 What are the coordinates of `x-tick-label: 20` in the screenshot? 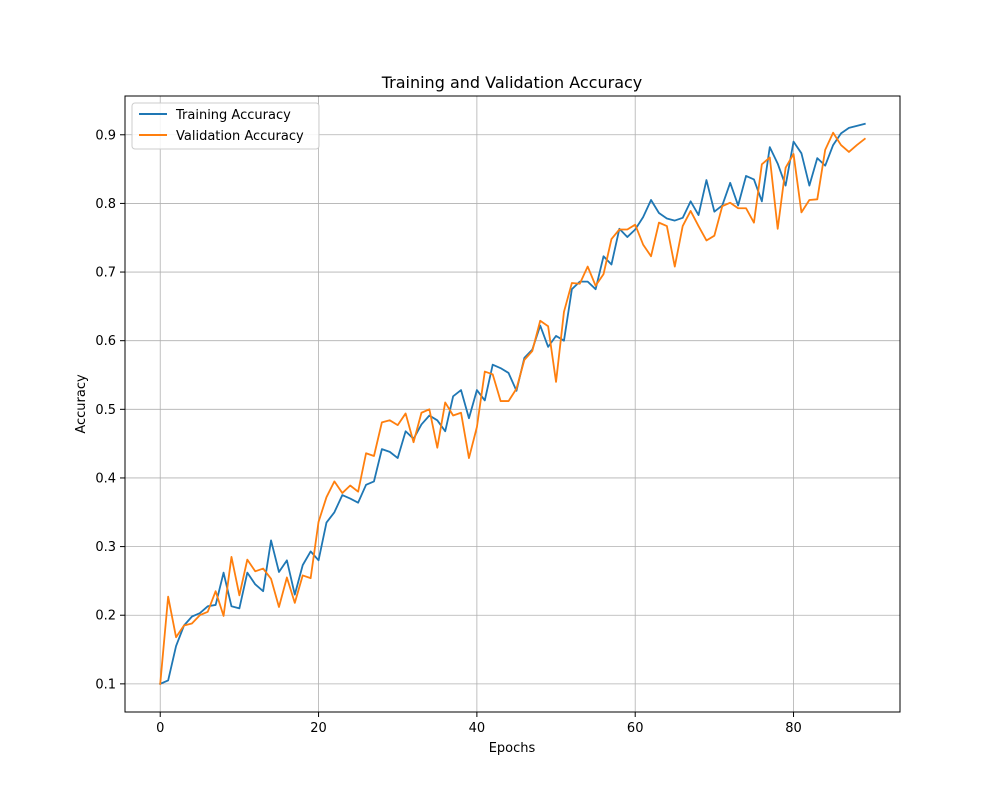 It's located at (318, 728).